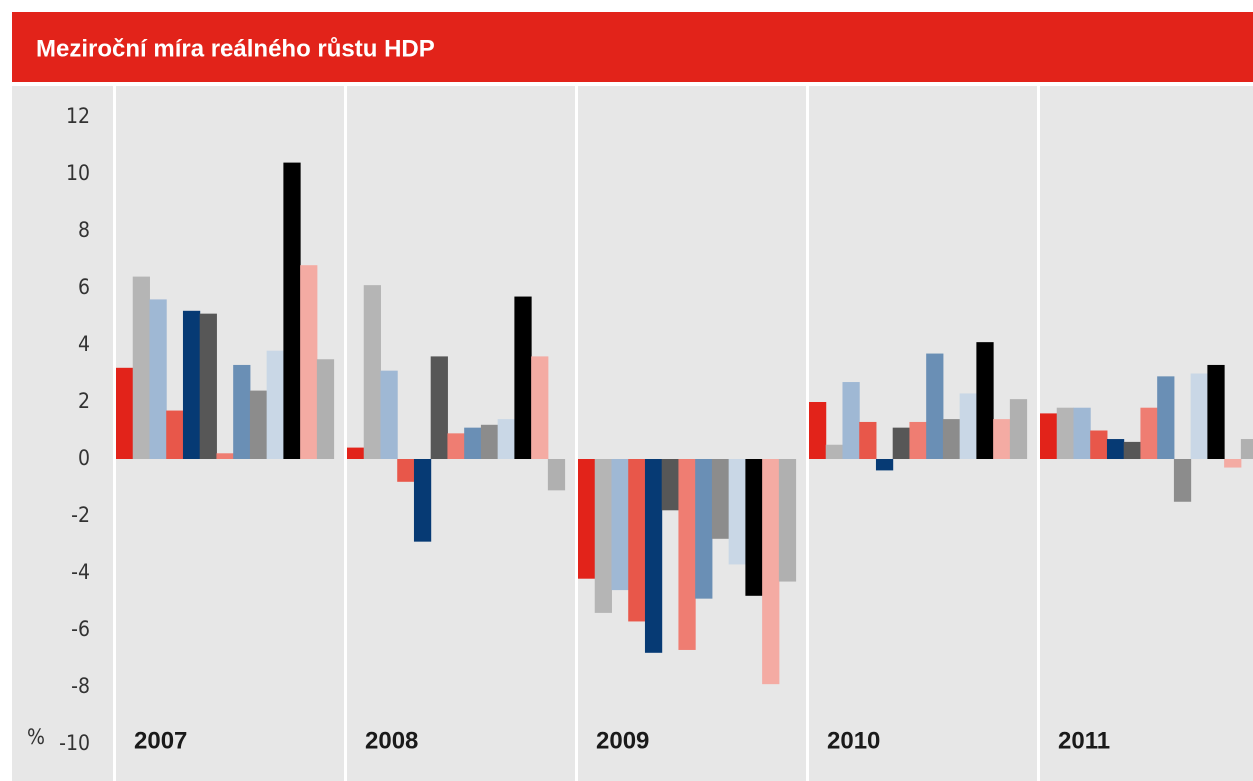  What do you see at coordinates (80, 686) in the screenshot?
I see `y-tick-label: -8` at bounding box center [80, 686].